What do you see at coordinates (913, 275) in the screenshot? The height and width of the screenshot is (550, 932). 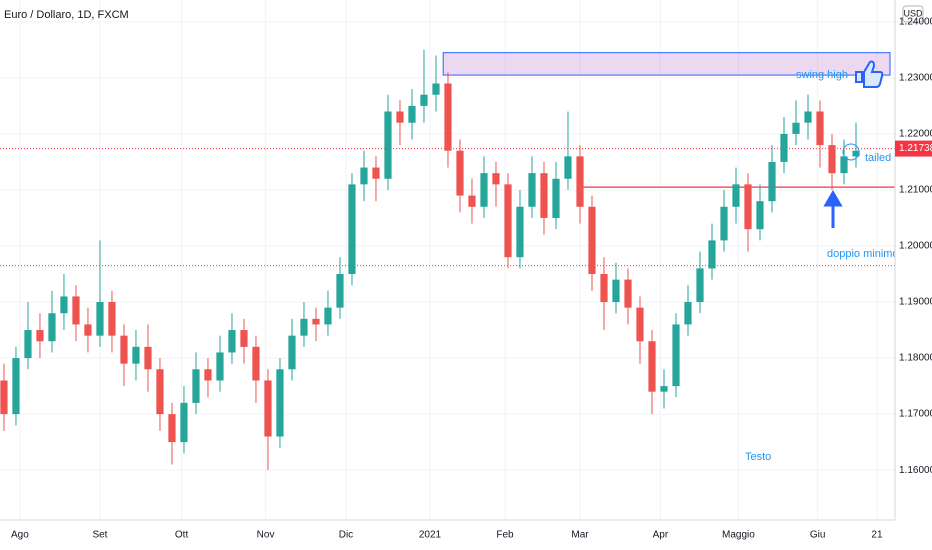 I see `price-axis-panel` at bounding box center [913, 275].